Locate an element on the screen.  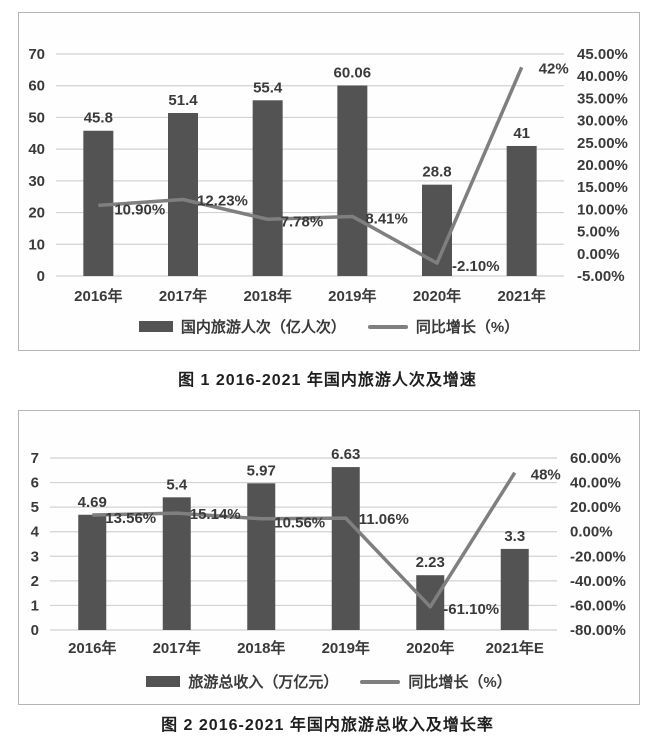
right-axis-tick: -60.00% is located at coordinates (598, 605).